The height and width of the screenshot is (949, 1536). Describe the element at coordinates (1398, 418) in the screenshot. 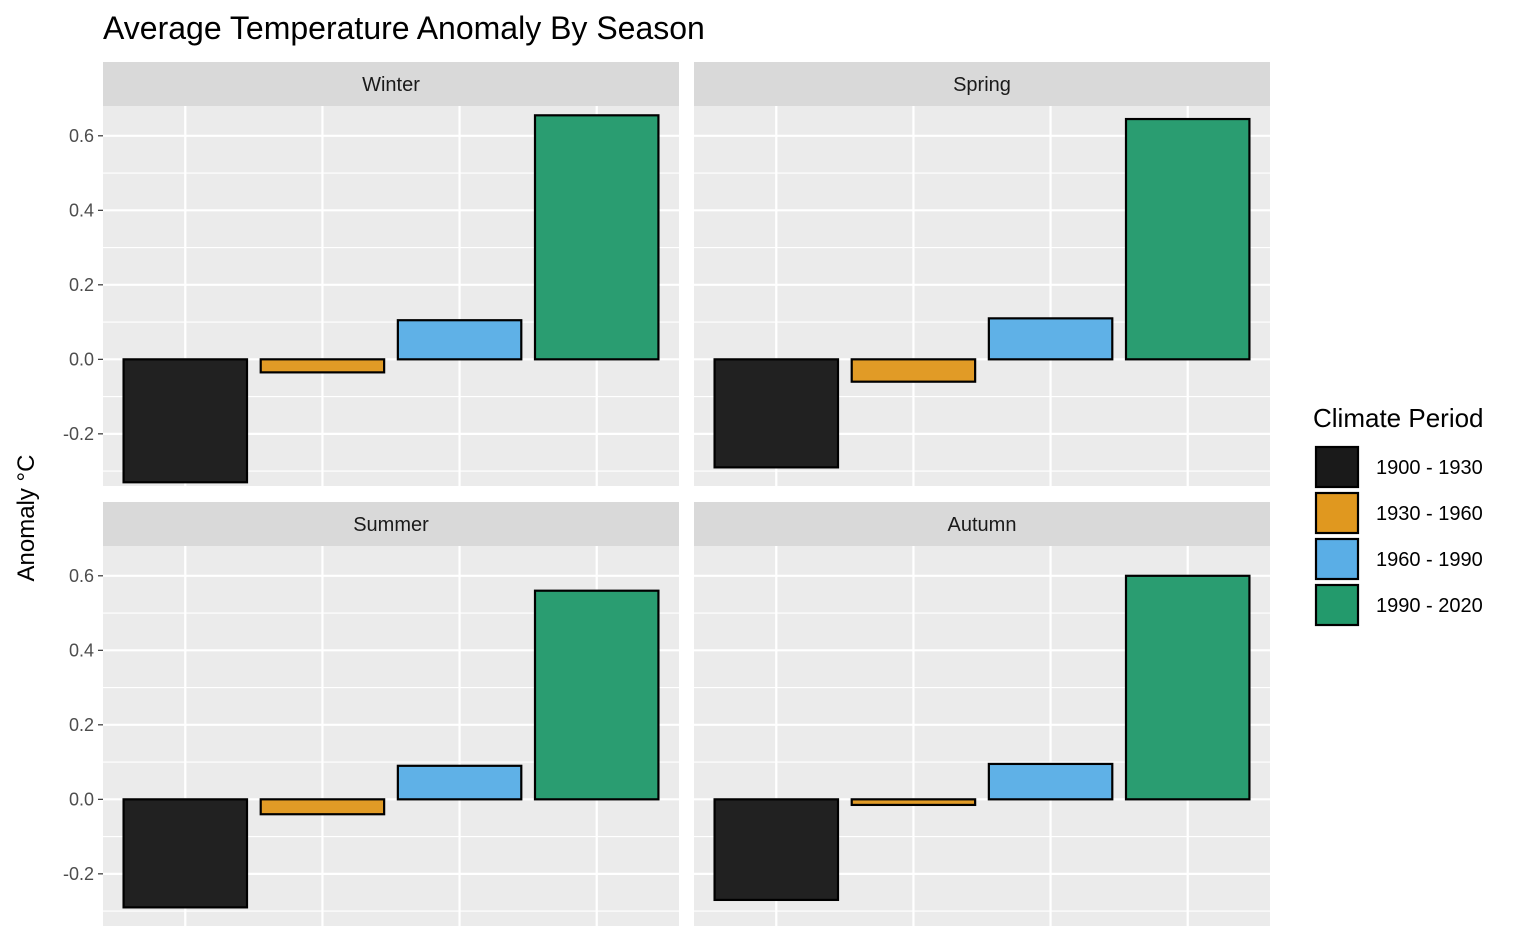

I see `legend-title: Climate Period` at that location.